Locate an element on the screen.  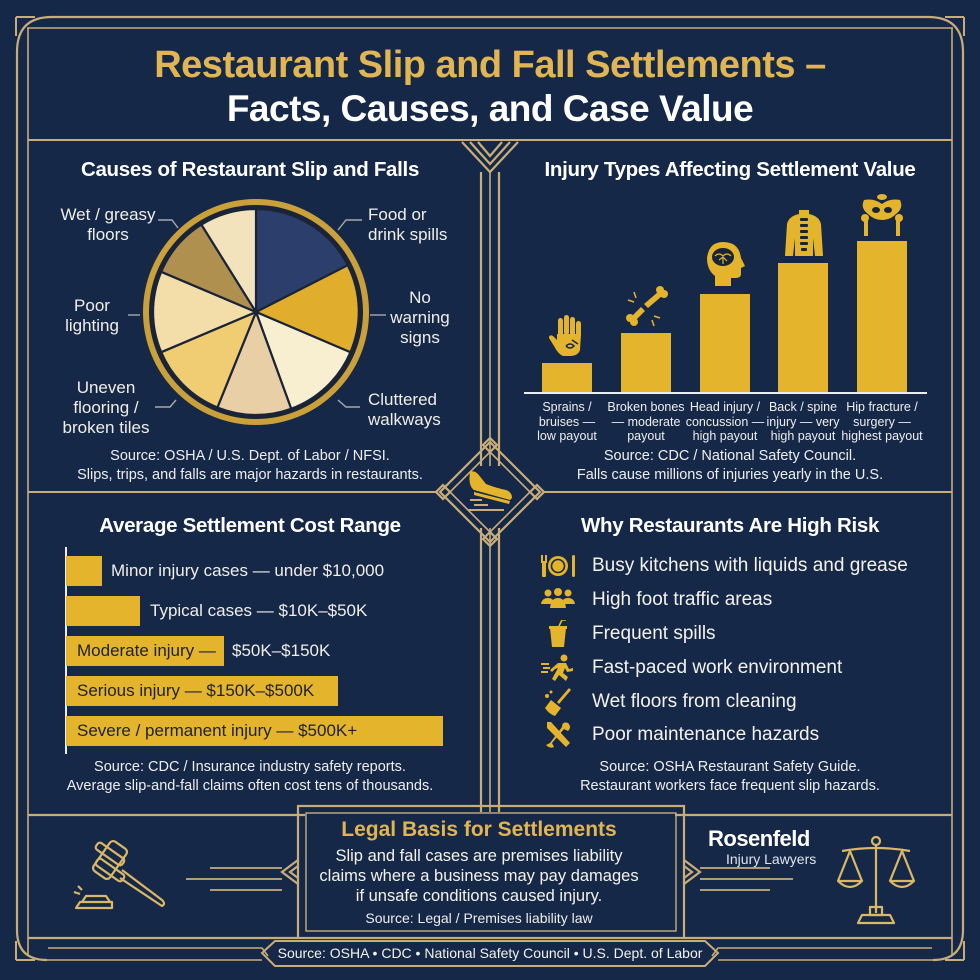
pie-label-no-warning: No warning signs is located at coordinates (420, 317).